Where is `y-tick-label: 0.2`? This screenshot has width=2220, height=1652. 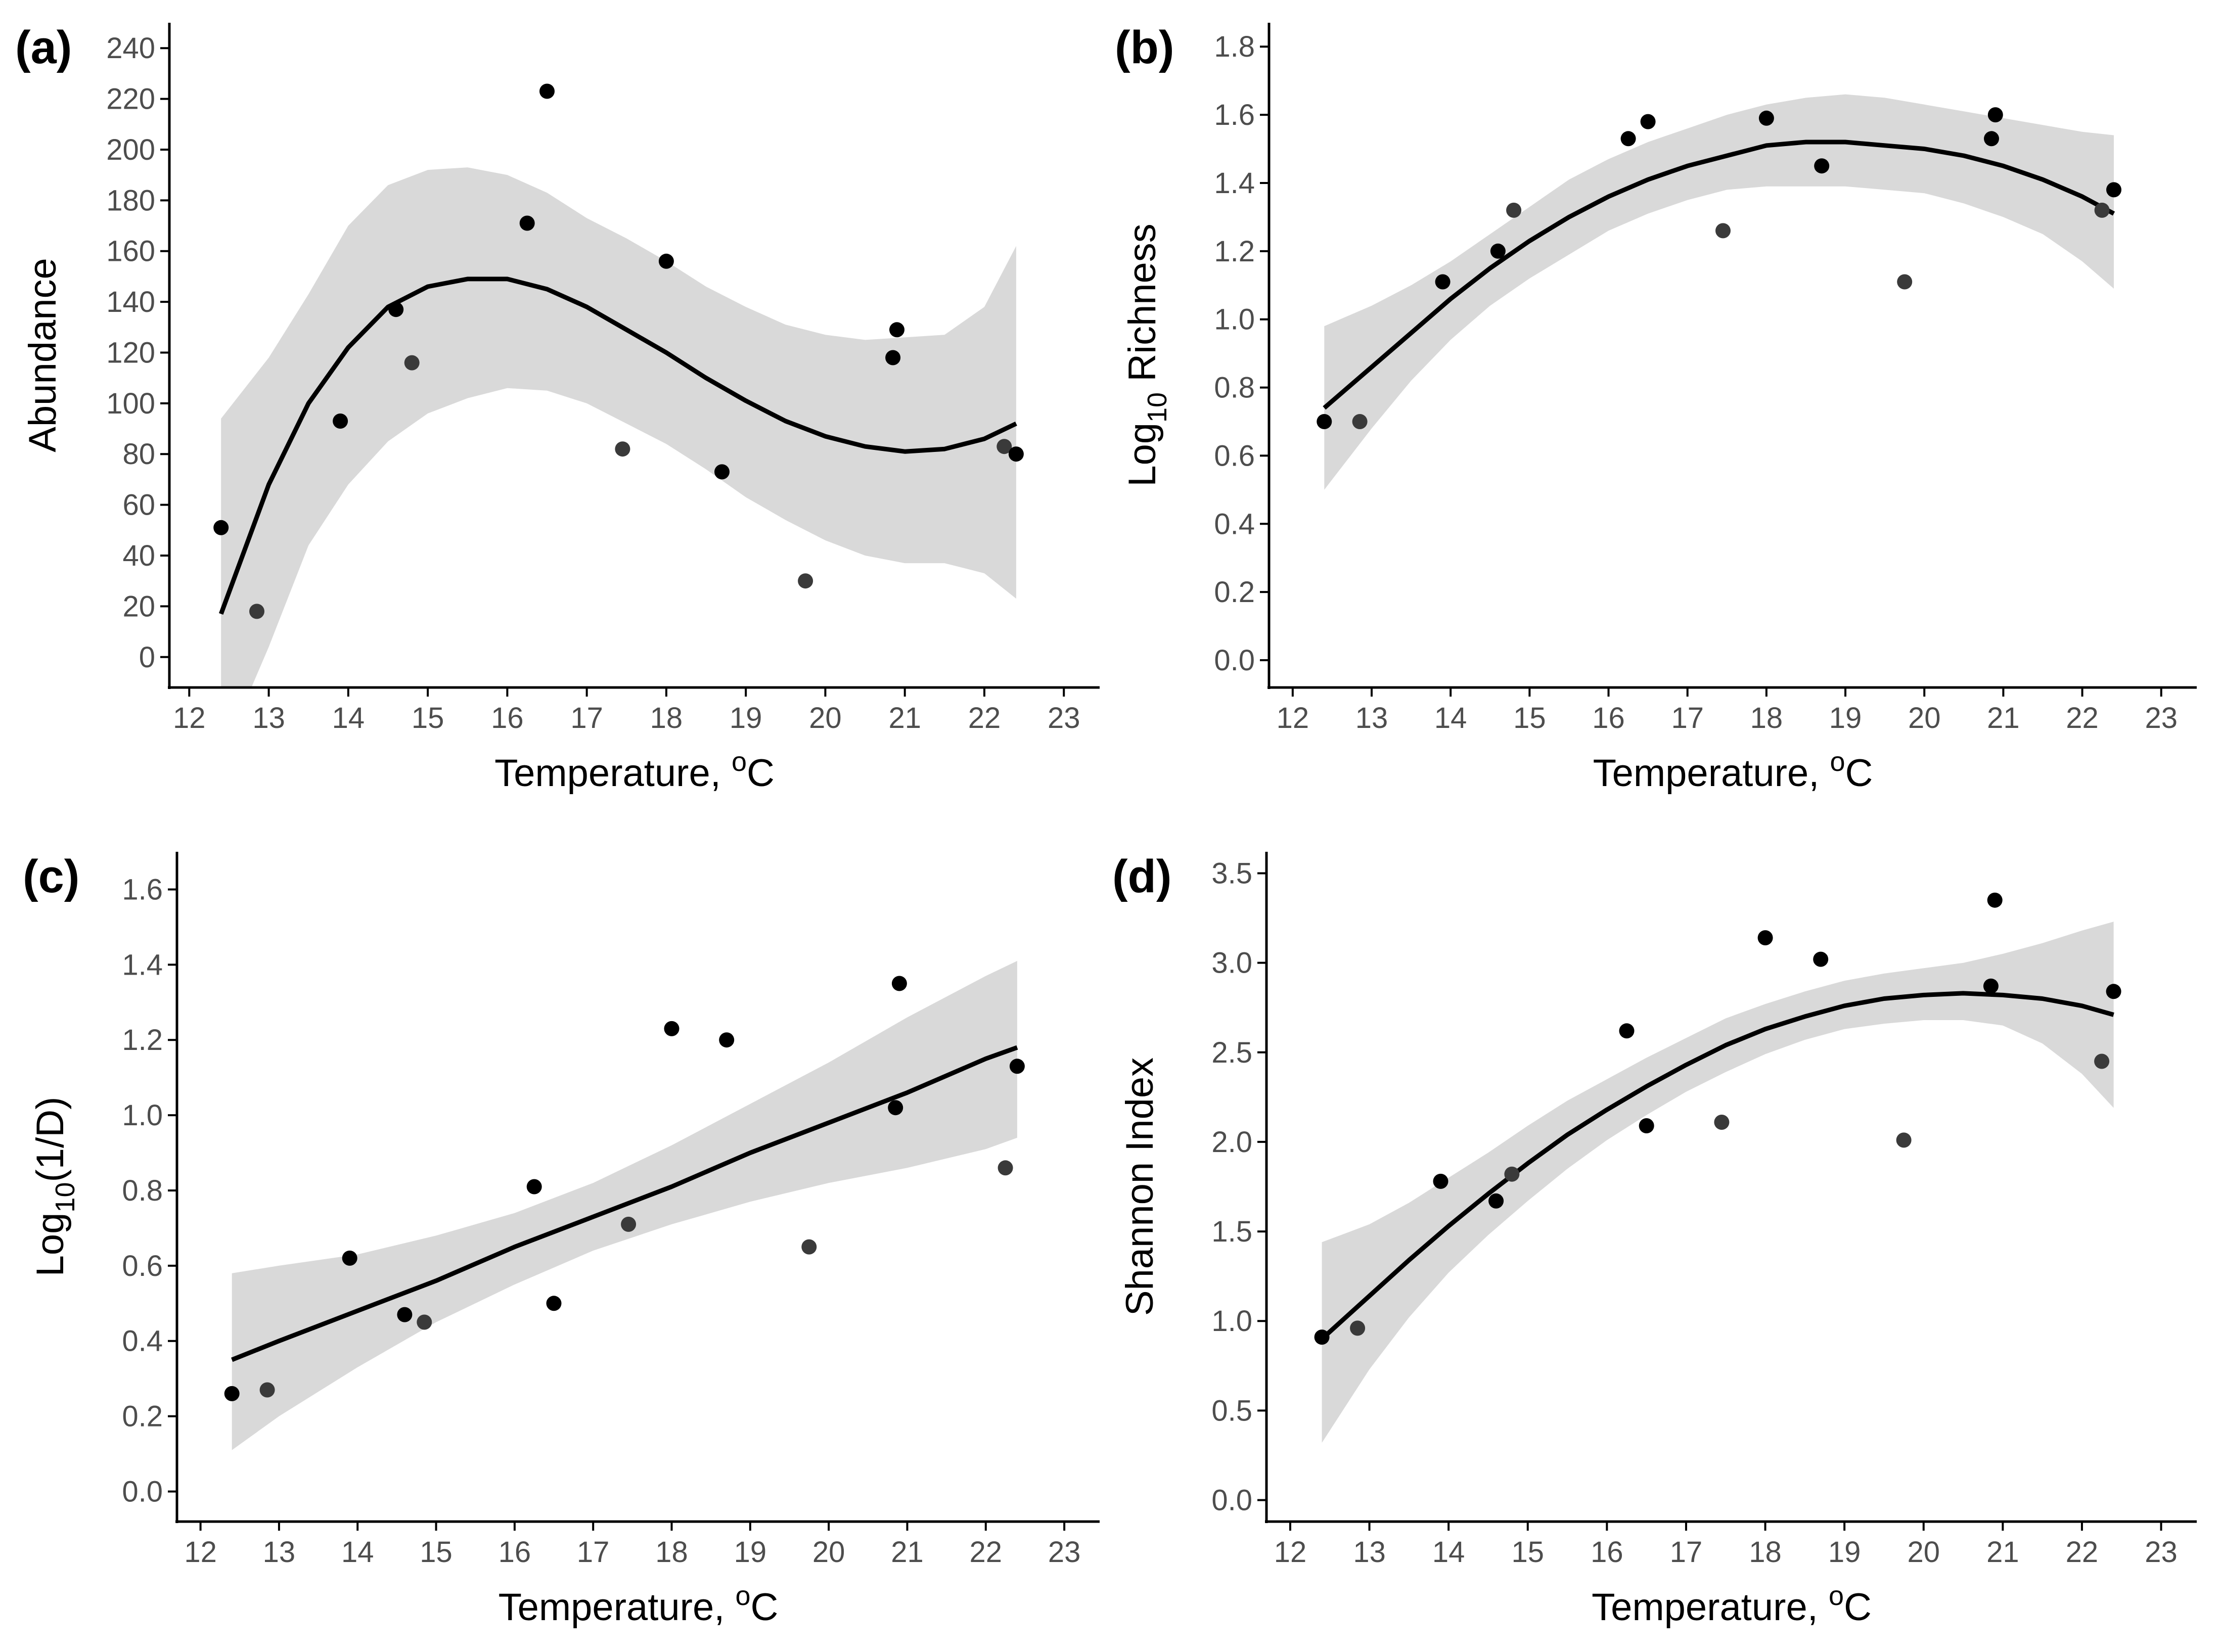 y-tick-label: 0.2 is located at coordinates (142, 1417).